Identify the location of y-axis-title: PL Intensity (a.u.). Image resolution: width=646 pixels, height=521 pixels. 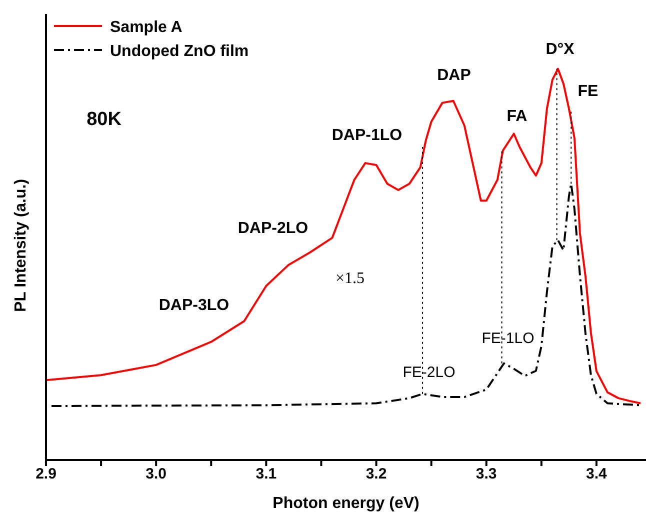
(21, 245).